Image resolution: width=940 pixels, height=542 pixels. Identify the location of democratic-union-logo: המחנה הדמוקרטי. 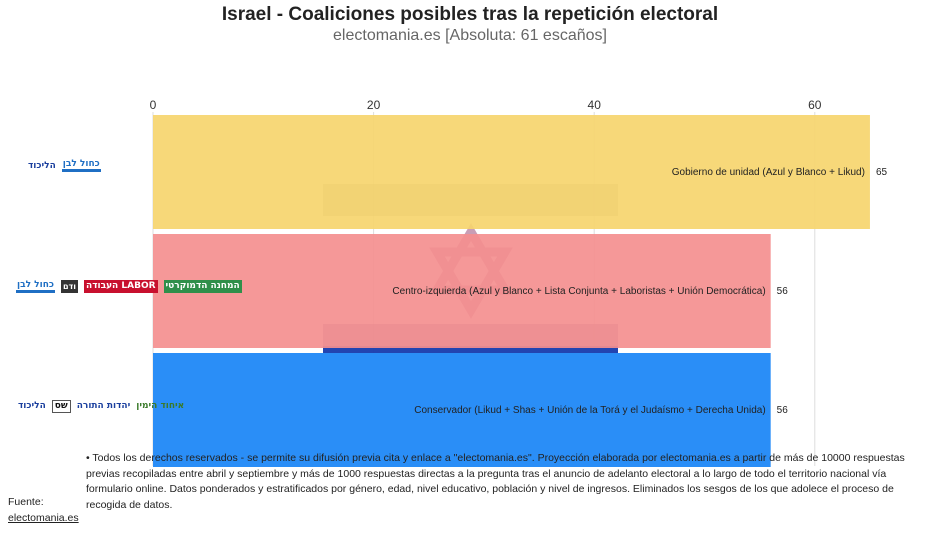
(202, 286).